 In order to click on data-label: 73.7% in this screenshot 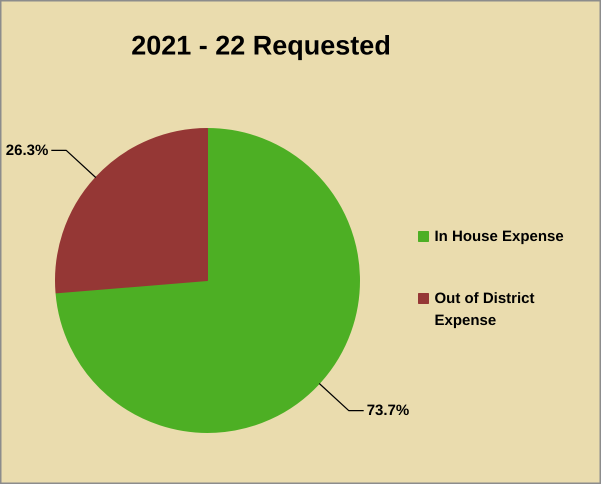, I will do `click(388, 411)`.